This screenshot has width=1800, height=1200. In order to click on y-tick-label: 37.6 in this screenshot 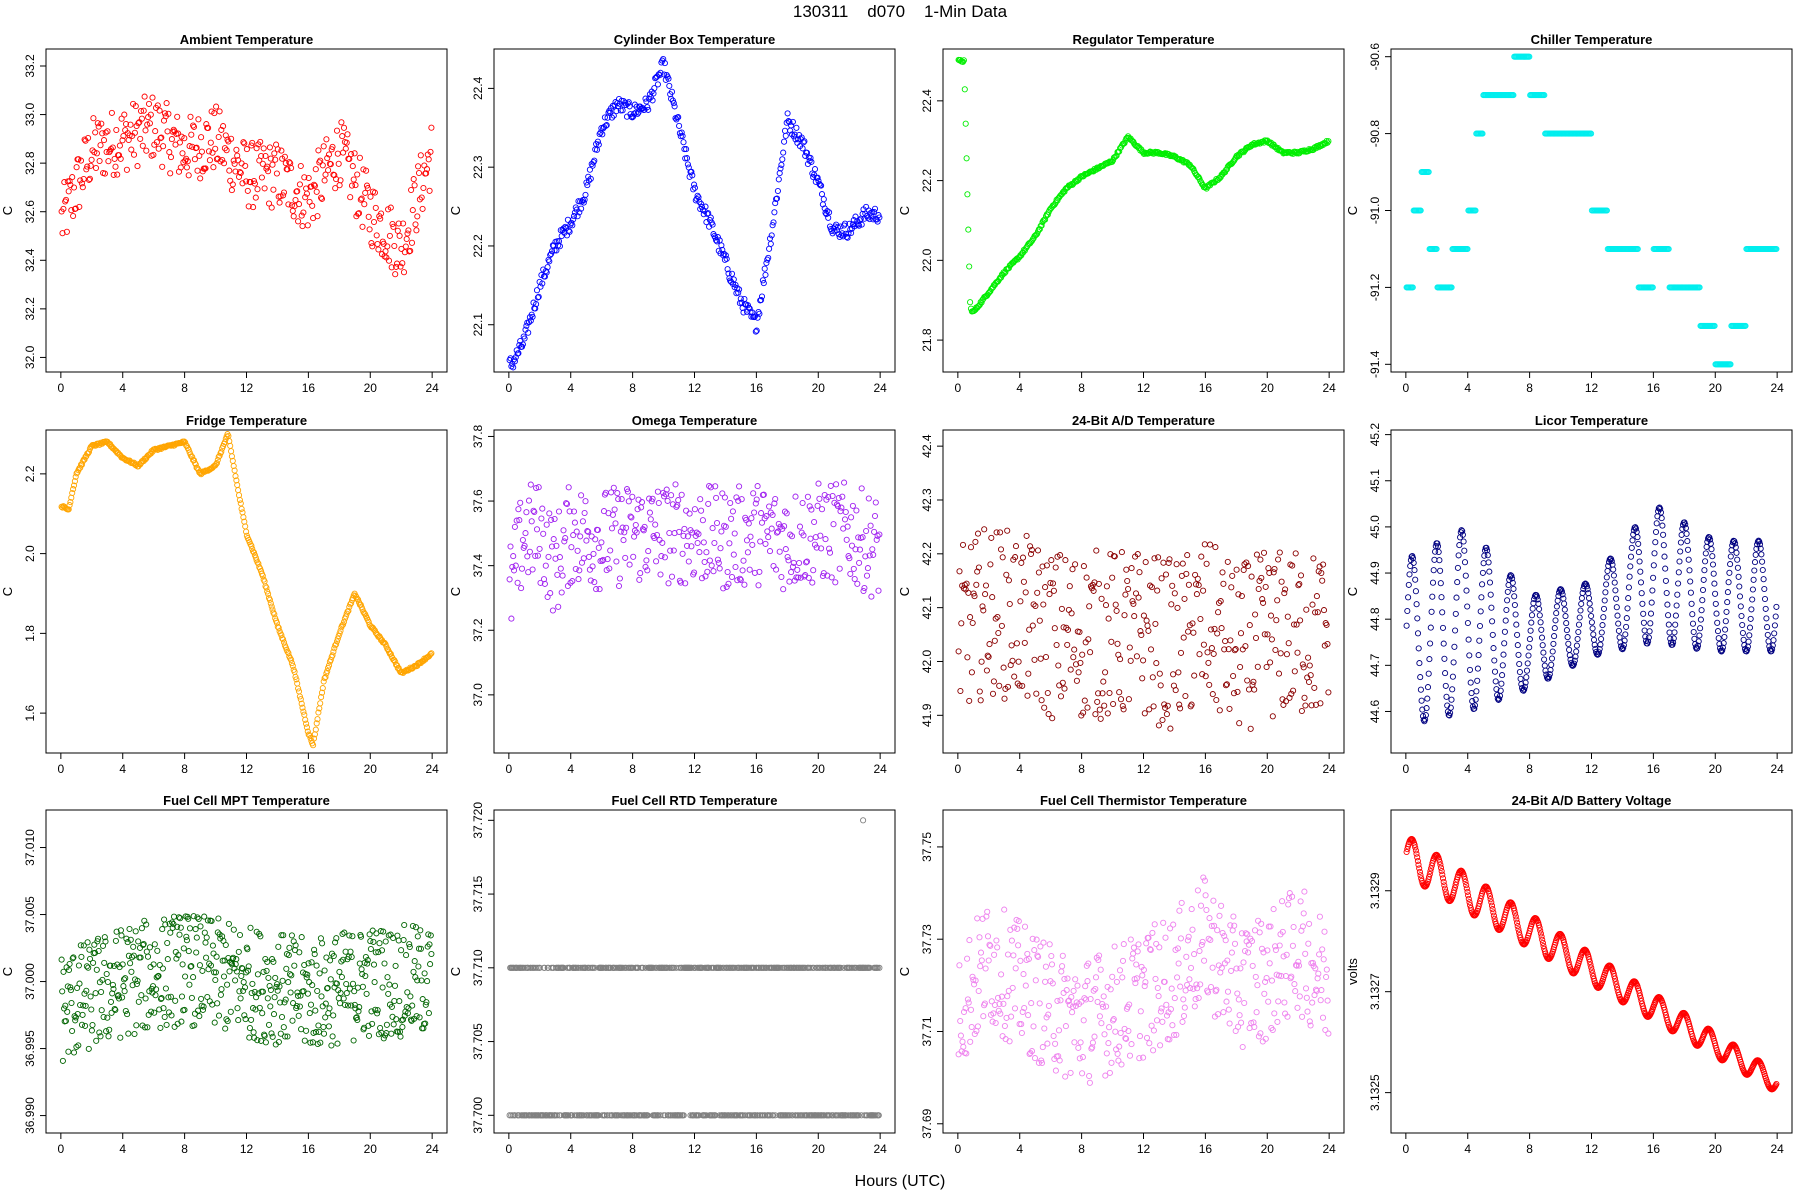, I will do `click(478, 501)`.